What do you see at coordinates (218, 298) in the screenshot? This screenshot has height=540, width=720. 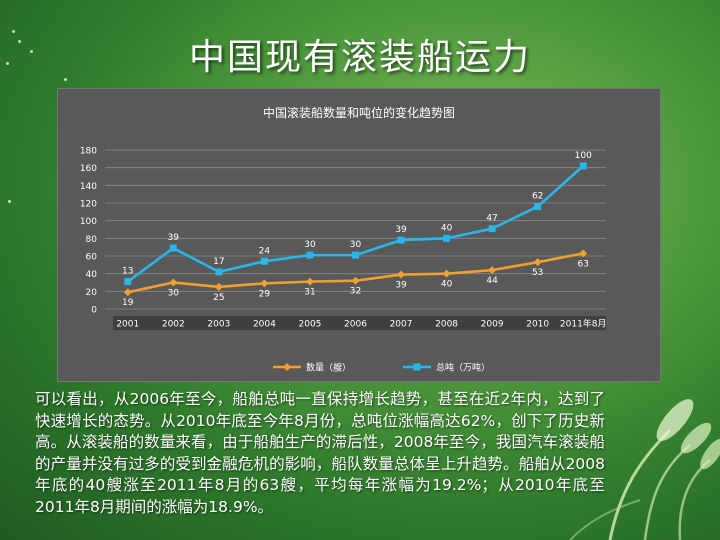 I see `data-label: 25` at bounding box center [218, 298].